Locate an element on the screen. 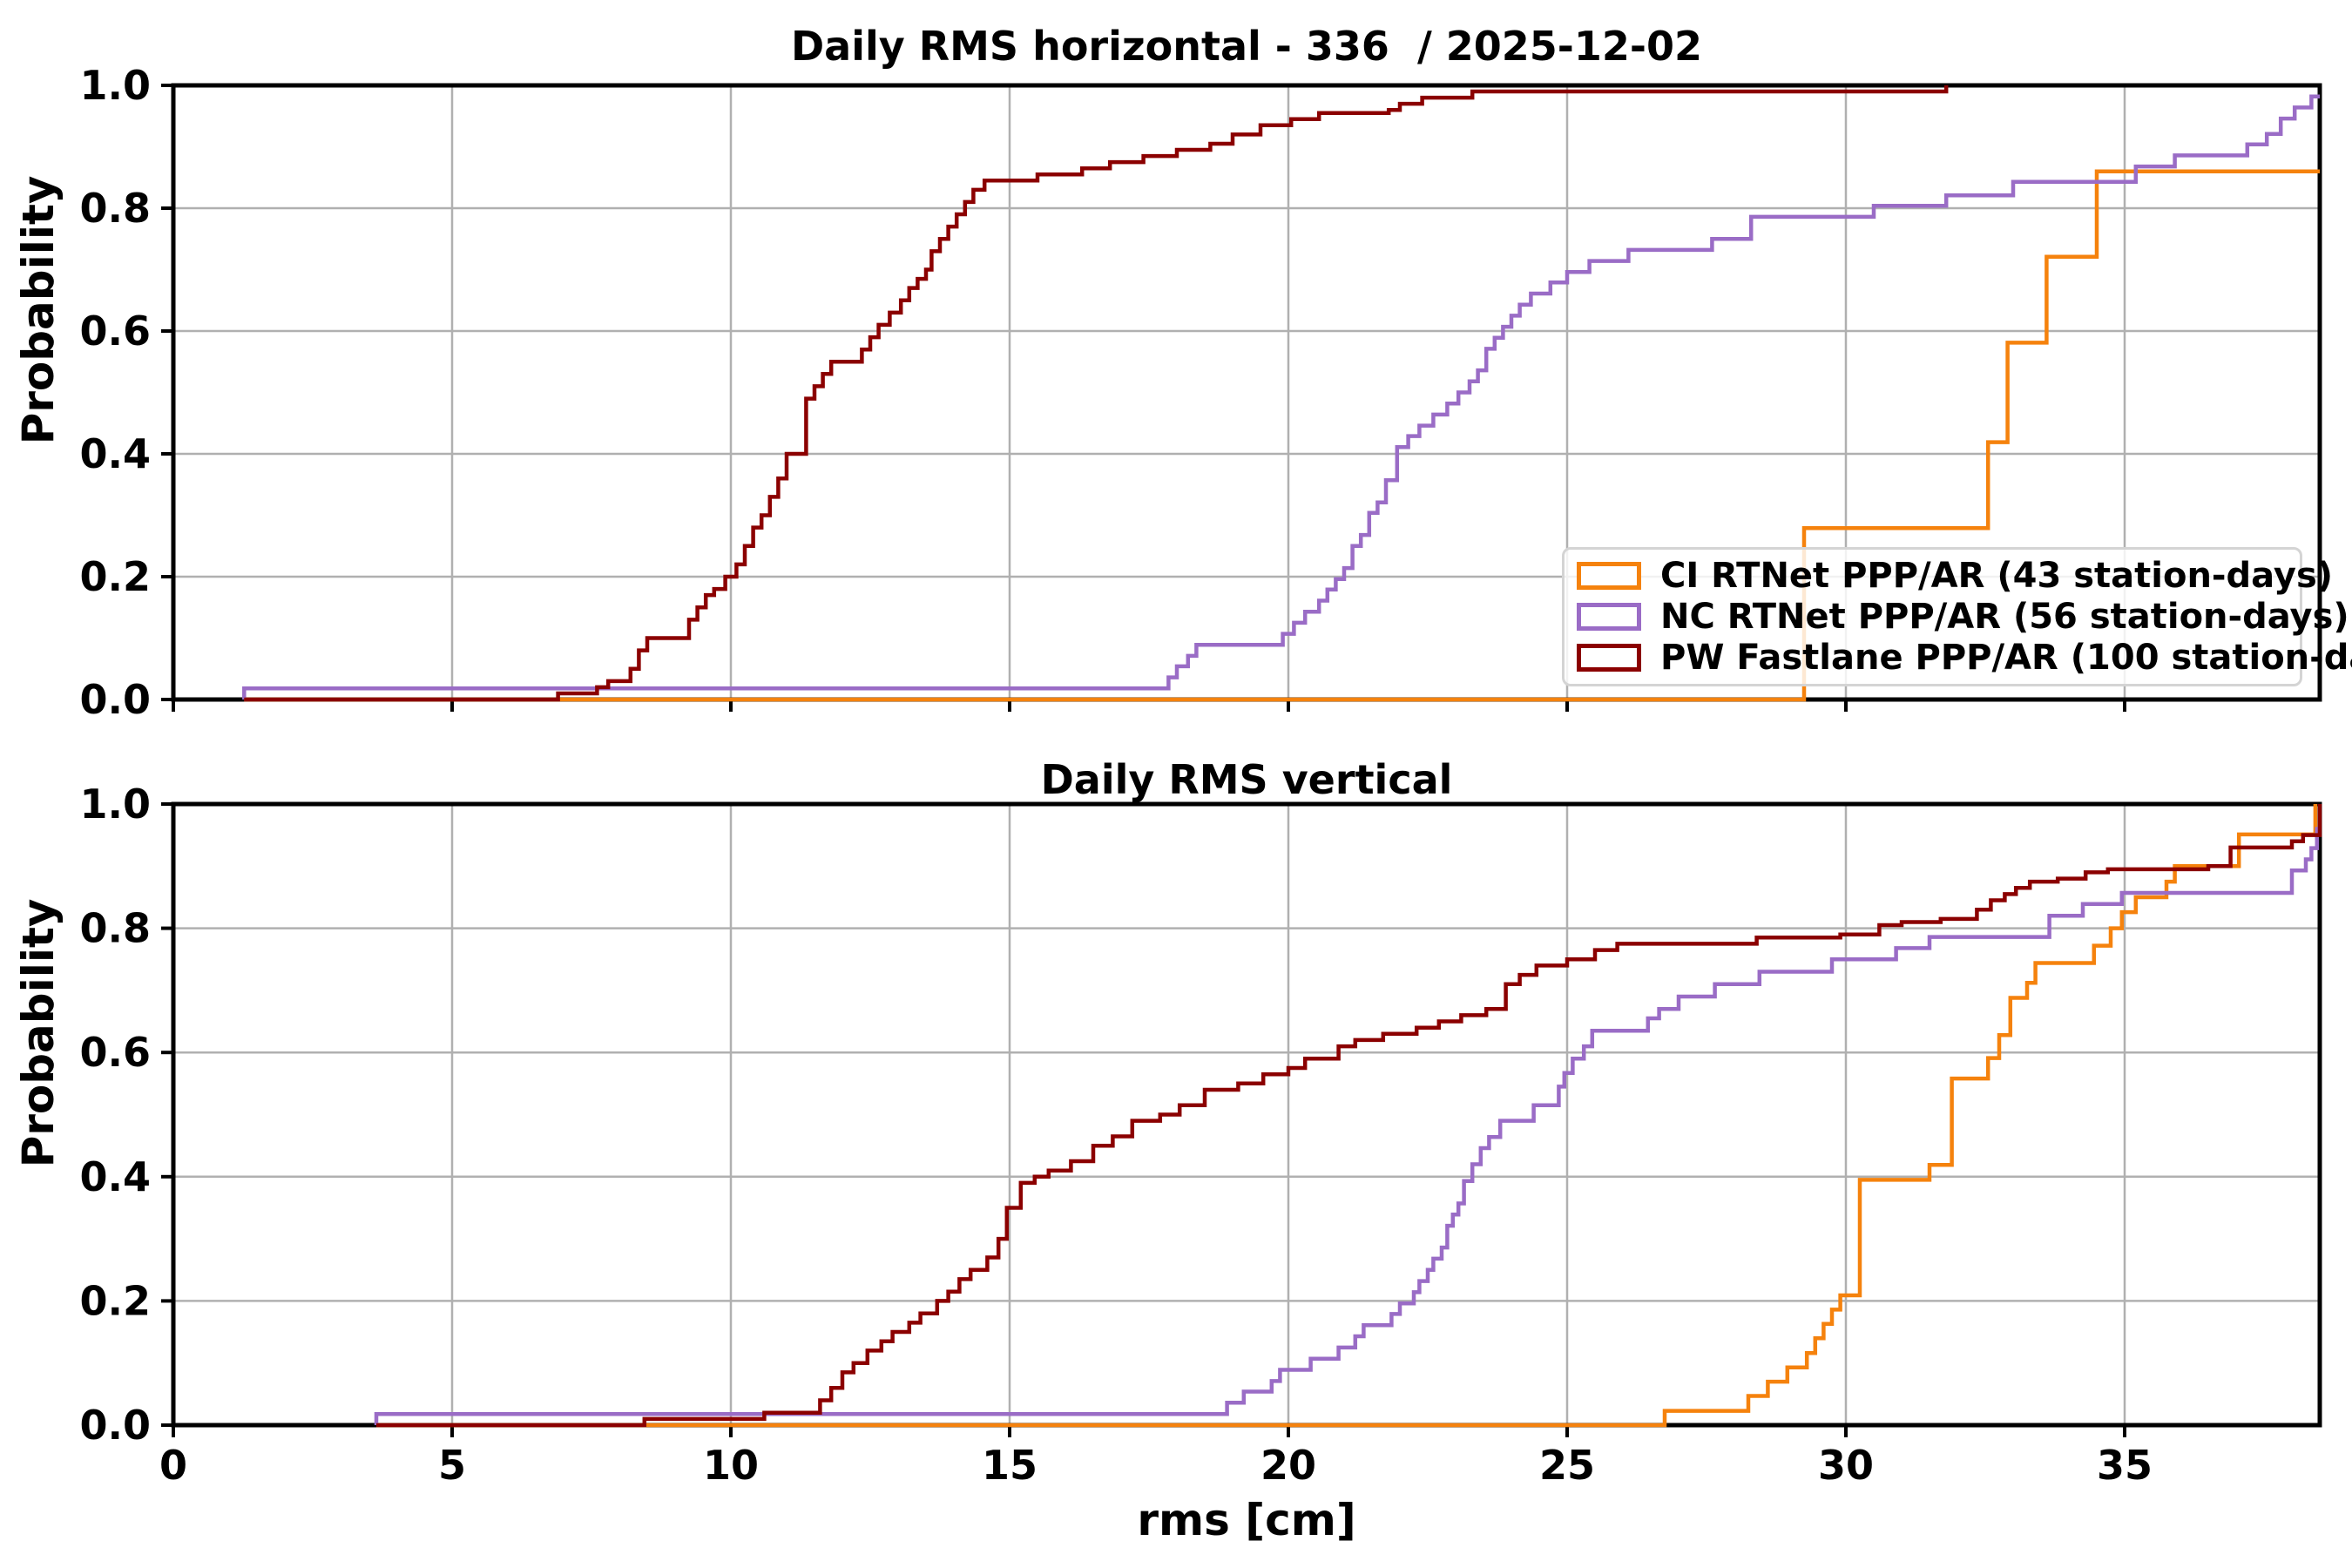 The height and width of the screenshot is (1568, 2352). bottom-chart-title: Daily RMS vertical is located at coordinates (1246, 780).